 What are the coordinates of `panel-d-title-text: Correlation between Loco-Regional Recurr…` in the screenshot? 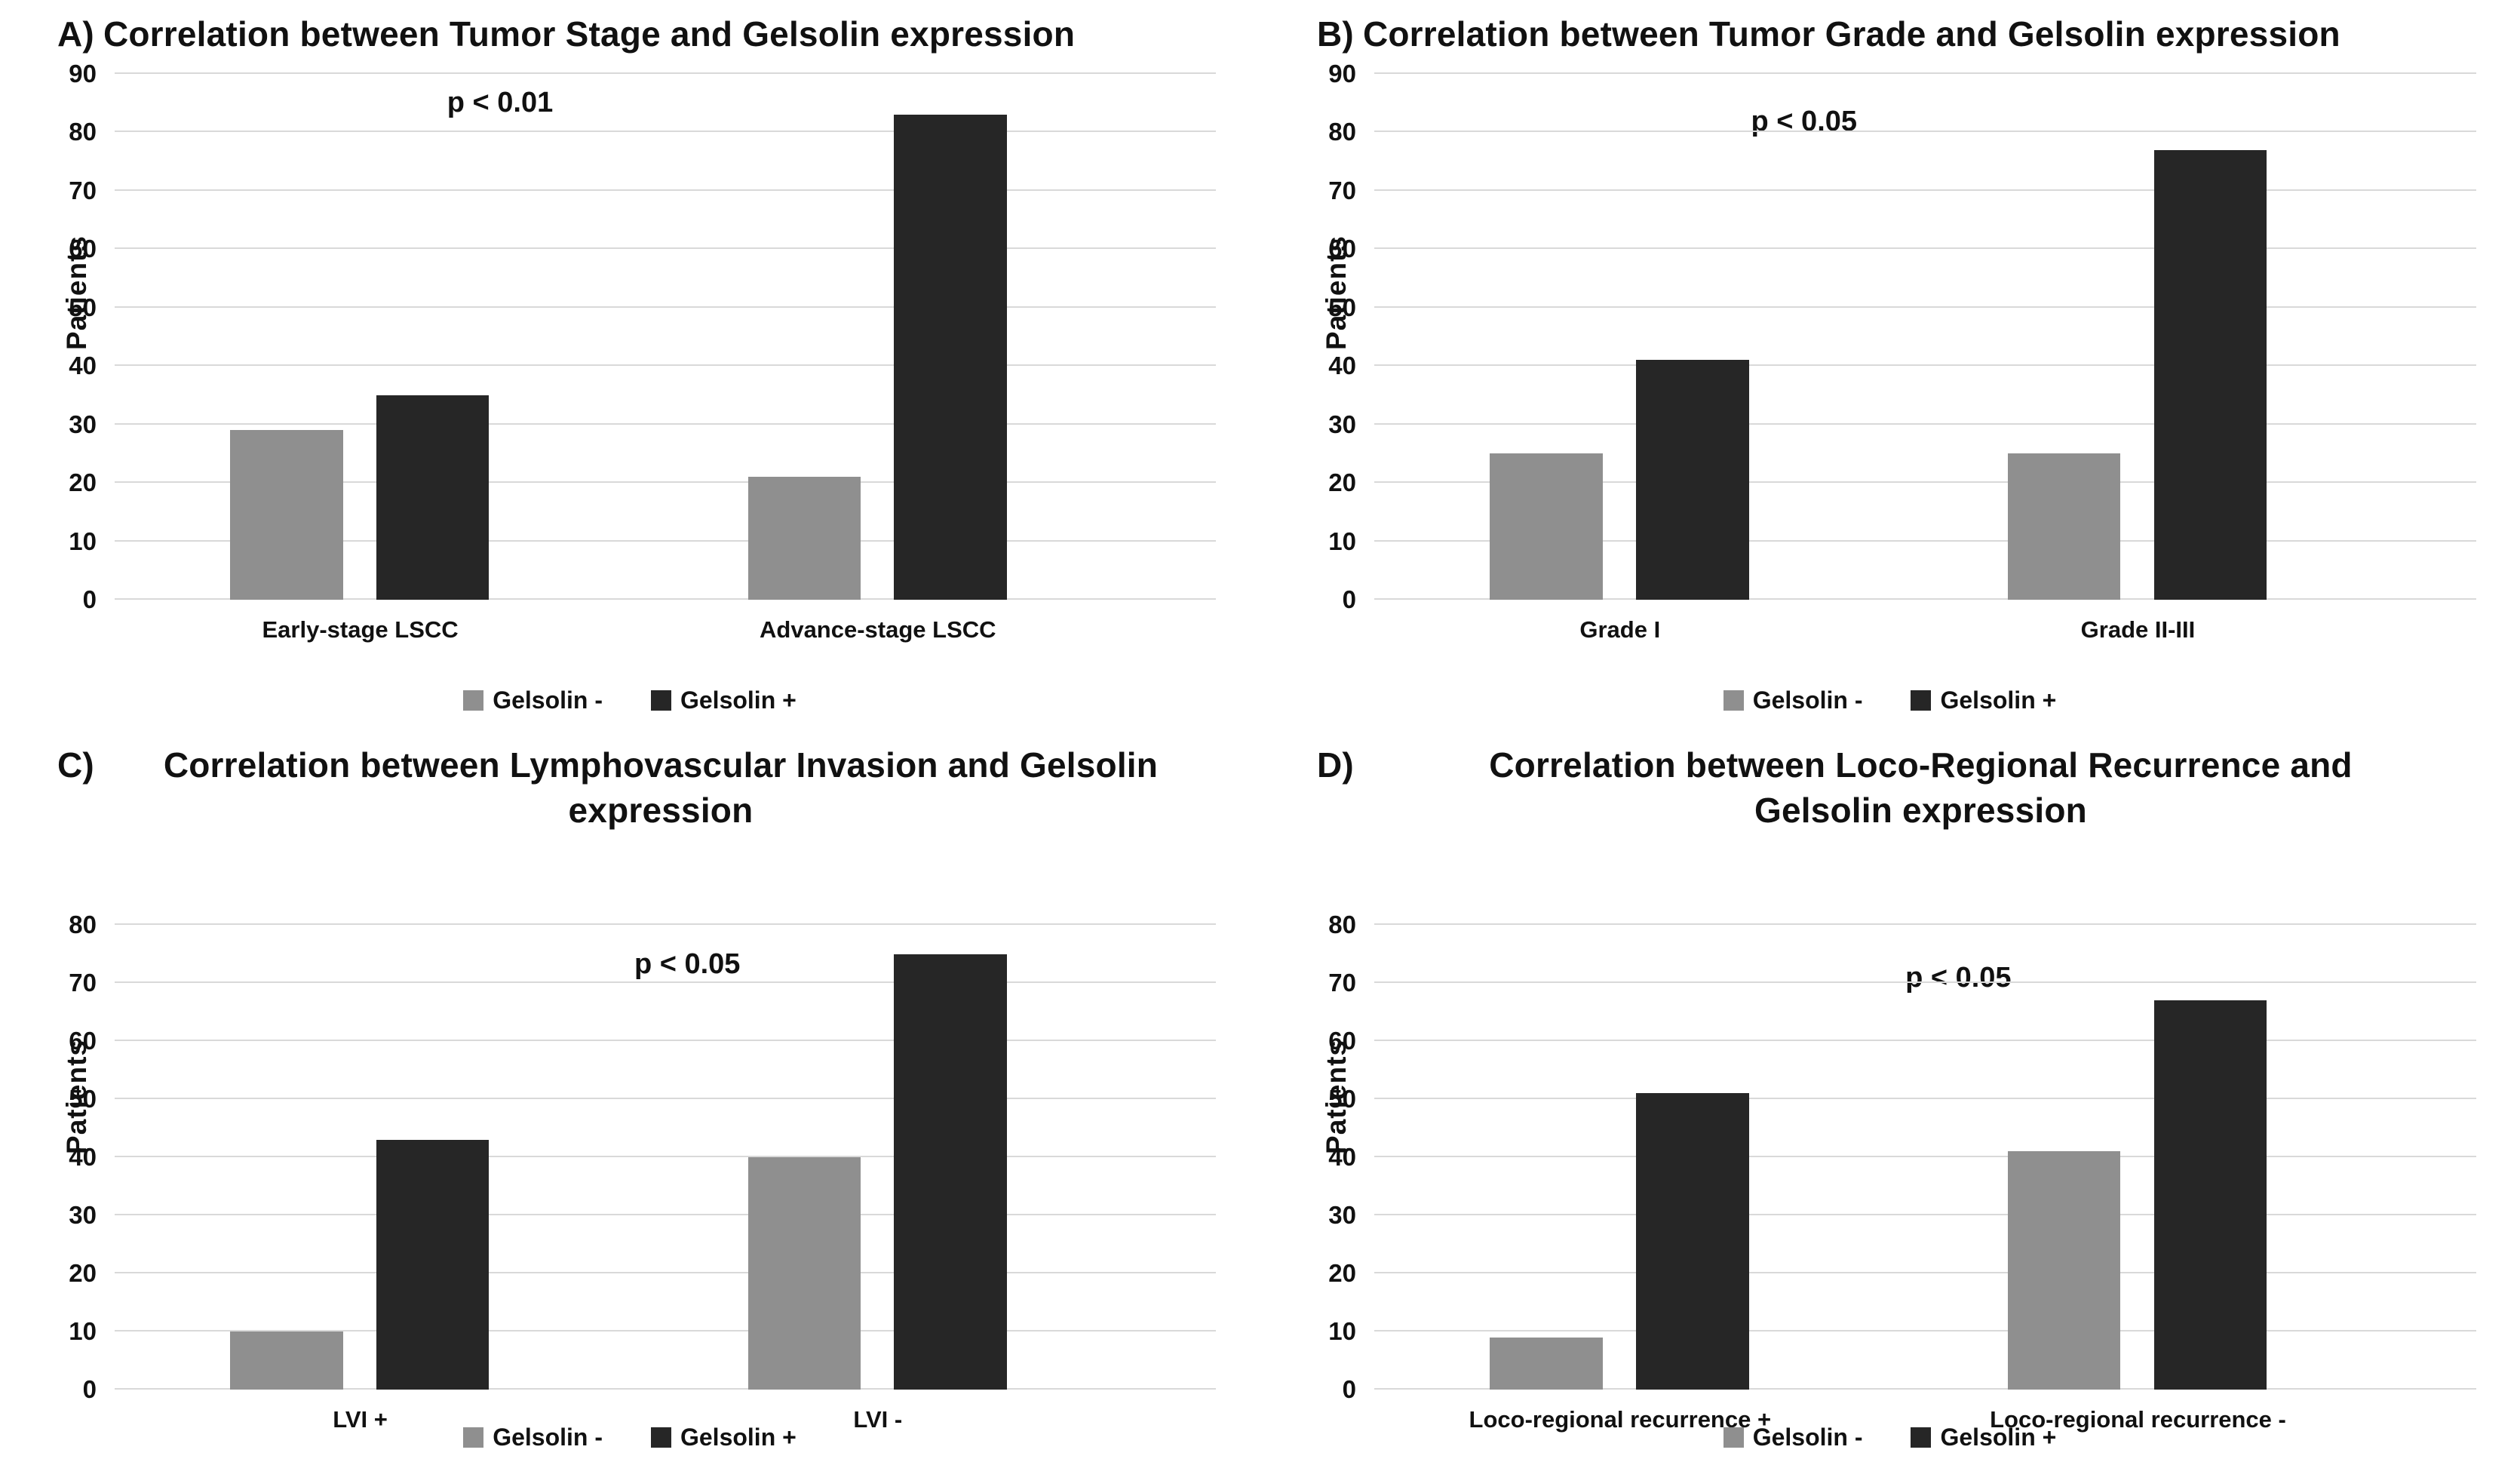 It's located at (1921, 787).